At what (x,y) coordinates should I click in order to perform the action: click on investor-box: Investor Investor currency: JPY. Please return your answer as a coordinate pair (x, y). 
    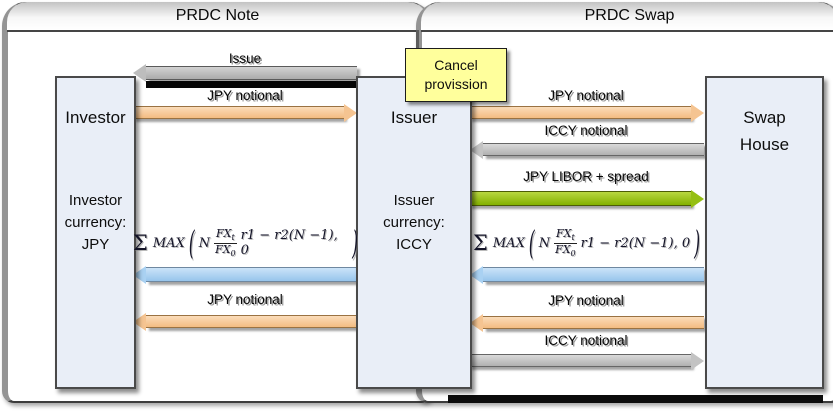
    Looking at the image, I should click on (95, 232).